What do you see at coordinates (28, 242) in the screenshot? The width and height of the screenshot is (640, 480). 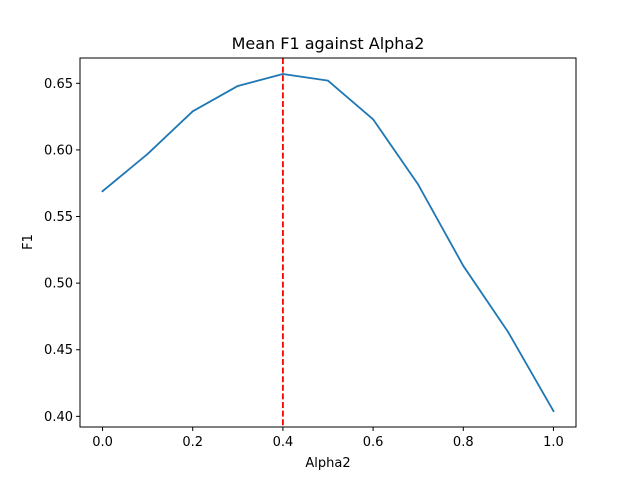 I see `y-axis-label: F1` at bounding box center [28, 242].